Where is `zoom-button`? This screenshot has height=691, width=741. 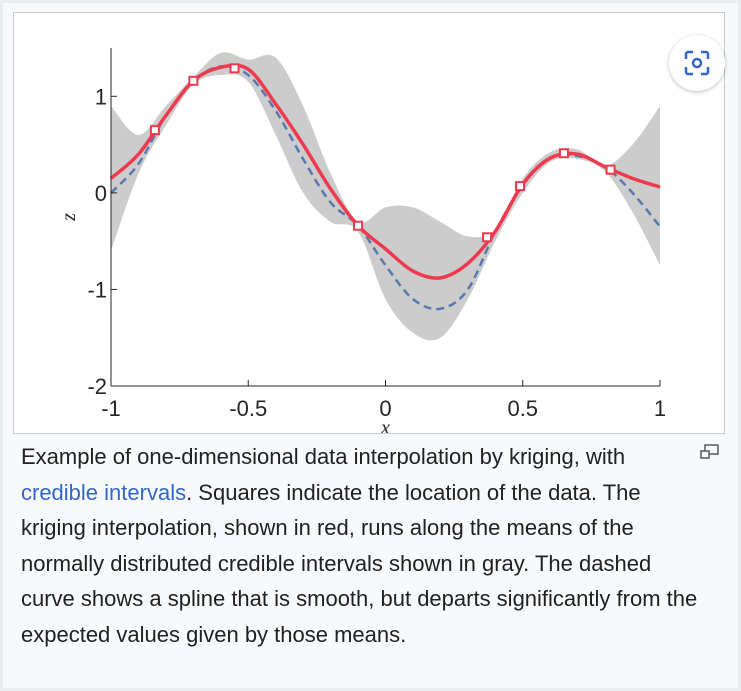 zoom-button is located at coordinates (697, 63).